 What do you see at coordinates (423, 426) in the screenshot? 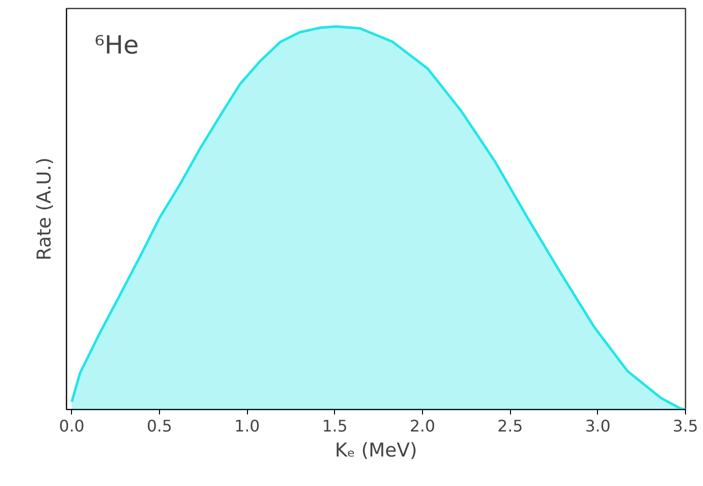
I see `x-tick-label: 2.0` at bounding box center [423, 426].